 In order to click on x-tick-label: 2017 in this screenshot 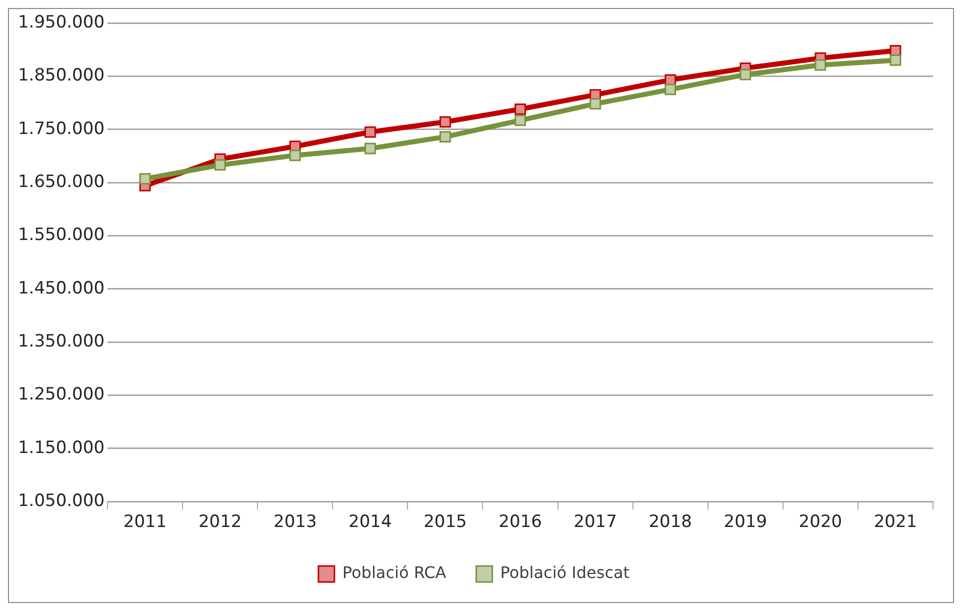, I will do `click(595, 522)`.